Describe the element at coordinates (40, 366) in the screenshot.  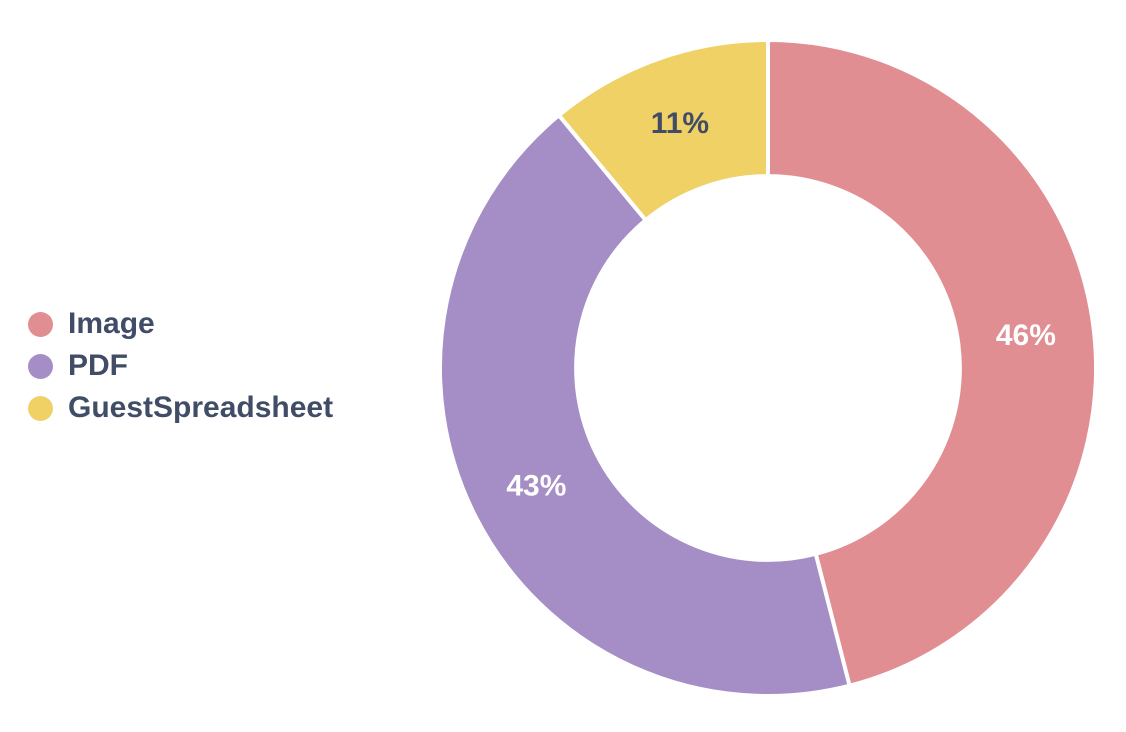
I see `legend-swatch-pdf` at that location.